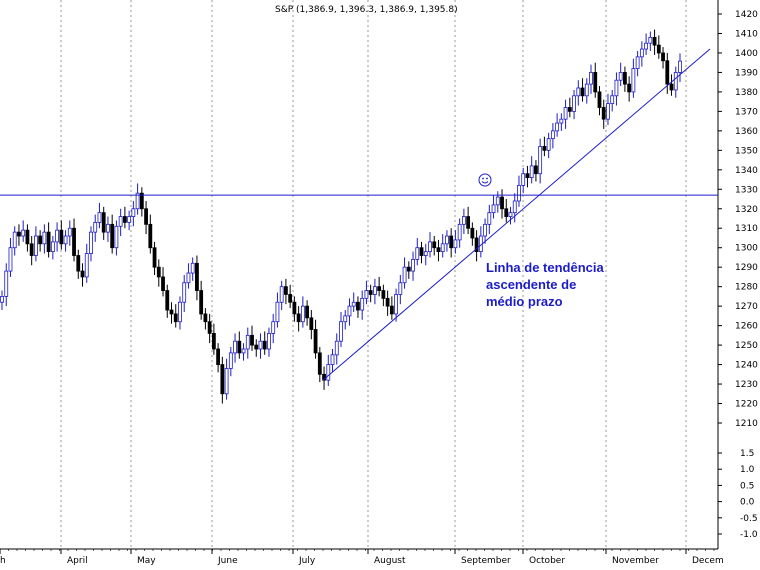 The width and height of the screenshot is (760, 570). Describe the element at coordinates (746, 34) in the screenshot. I see `price-tick-label: 1410` at that location.